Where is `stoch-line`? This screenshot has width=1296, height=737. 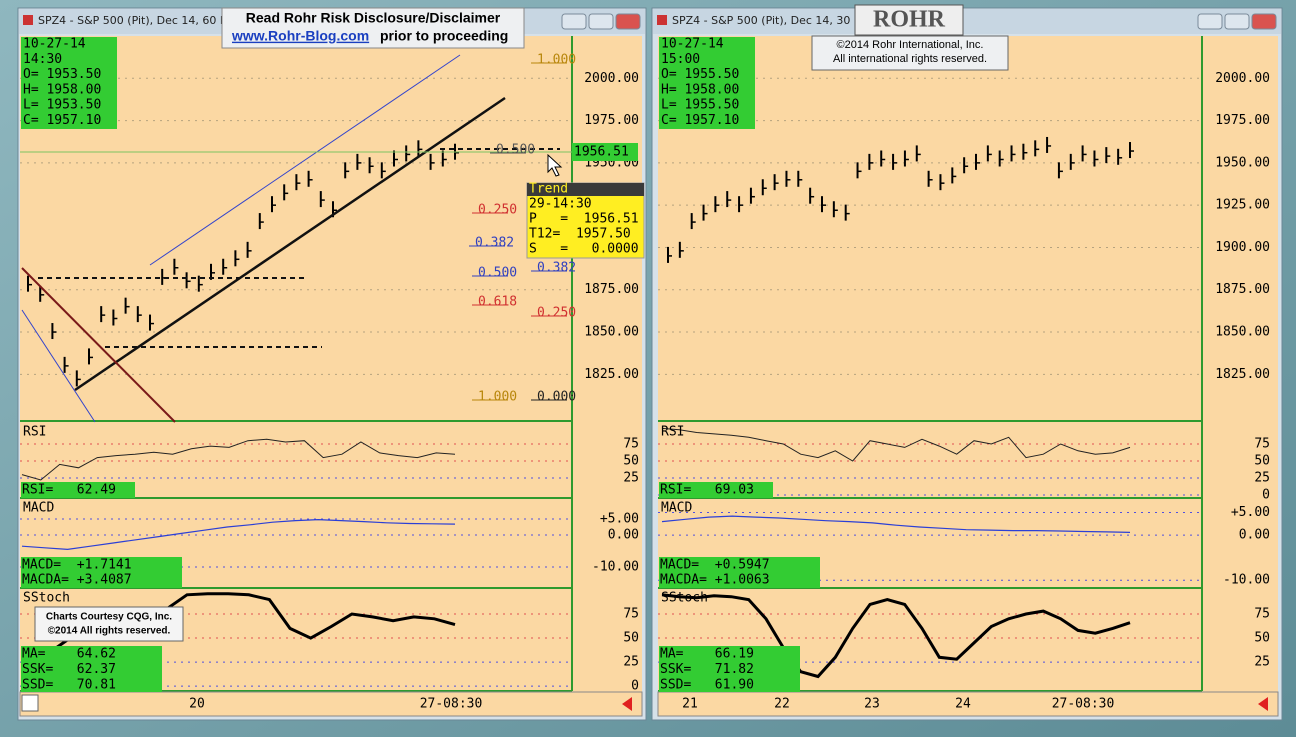
stoch-line is located at coordinates (896, 636).